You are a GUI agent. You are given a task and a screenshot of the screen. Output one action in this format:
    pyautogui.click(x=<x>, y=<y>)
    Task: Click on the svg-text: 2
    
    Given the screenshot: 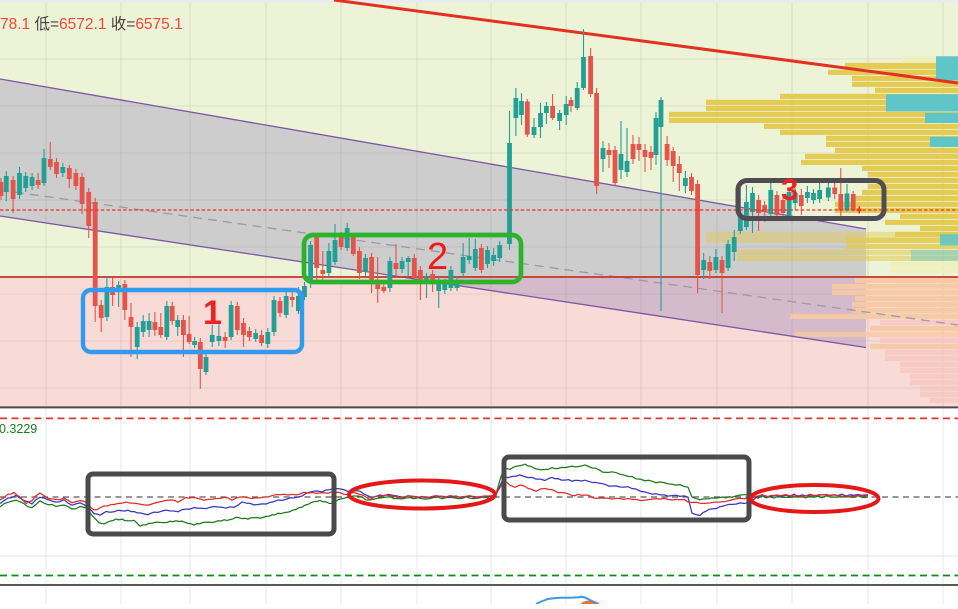 What is the action you would take?
    pyautogui.click(x=437, y=257)
    